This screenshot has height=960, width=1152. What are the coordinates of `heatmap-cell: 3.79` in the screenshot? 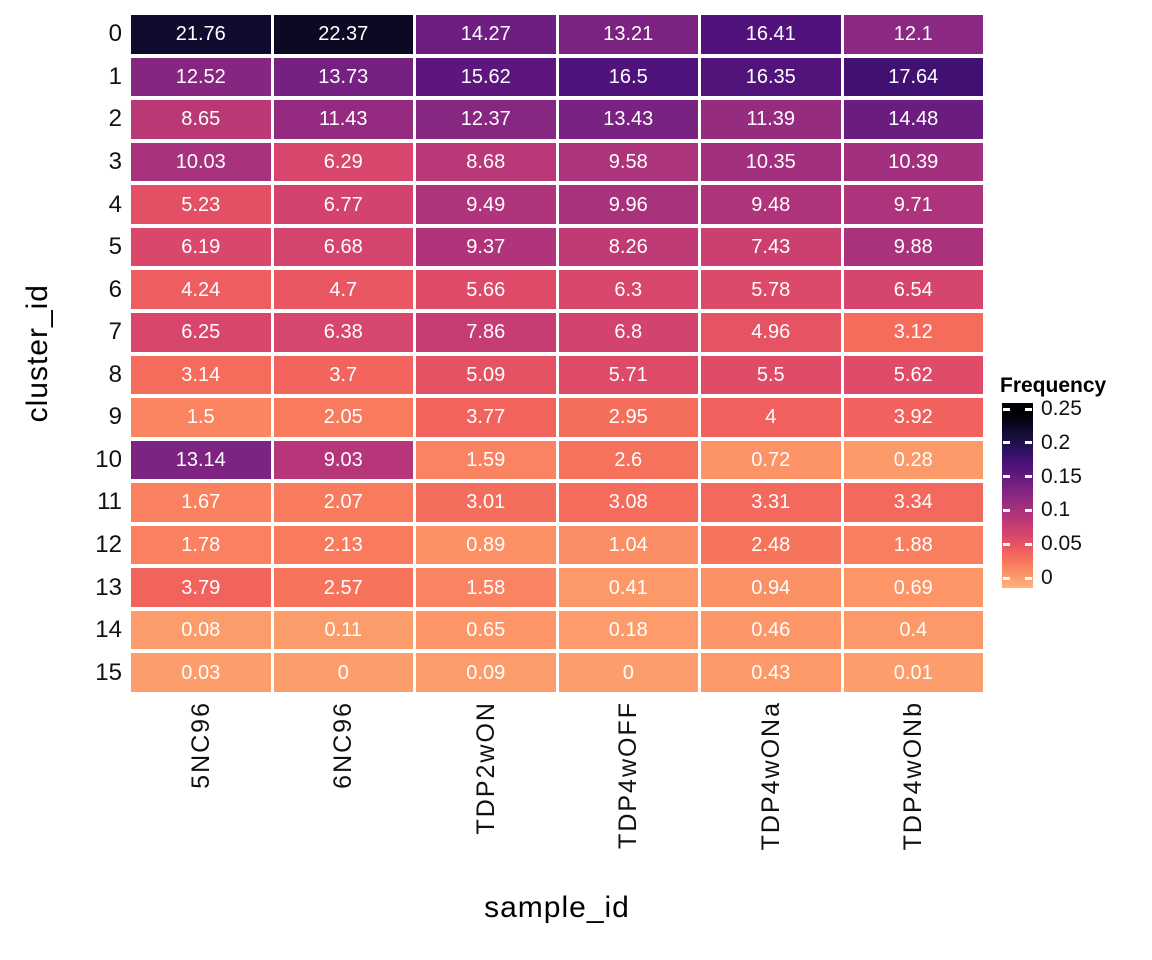 It's located at (201, 587).